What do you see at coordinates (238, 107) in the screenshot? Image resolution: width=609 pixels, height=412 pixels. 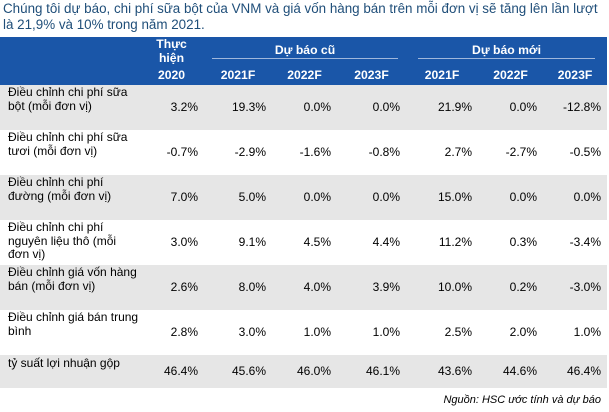 I see `cell-old-2021: 19.3%` at bounding box center [238, 107].